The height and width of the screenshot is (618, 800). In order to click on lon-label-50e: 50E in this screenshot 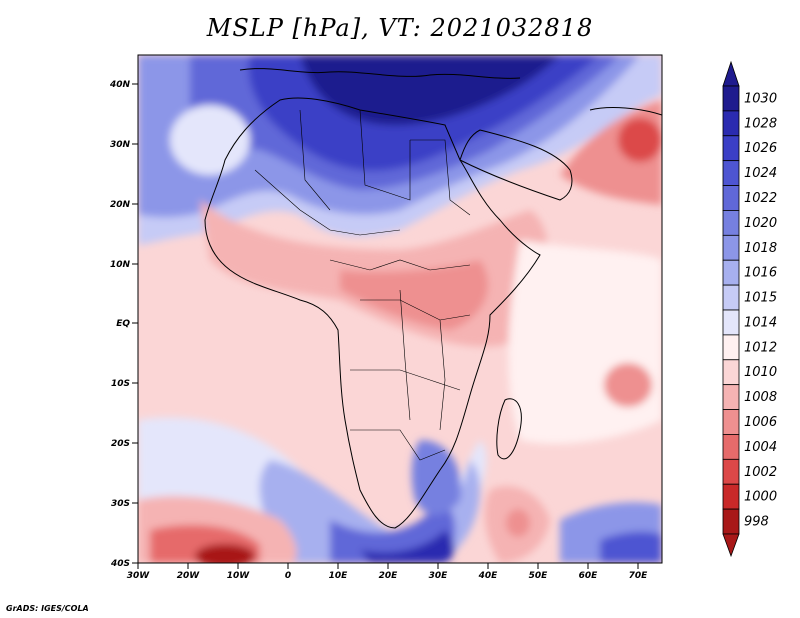, I will do `click(539, 576)`.